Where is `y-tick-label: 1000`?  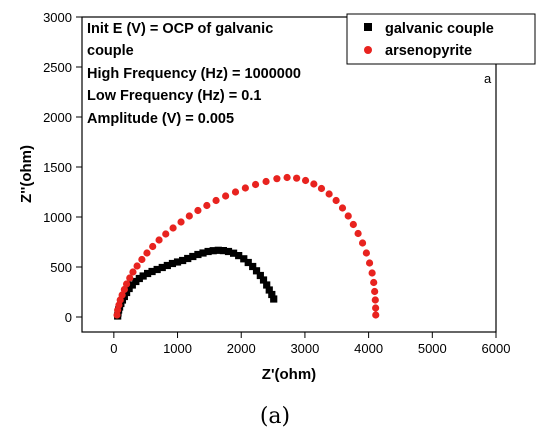
y-tick-label: 1000 is located at coordinates (57, 217).